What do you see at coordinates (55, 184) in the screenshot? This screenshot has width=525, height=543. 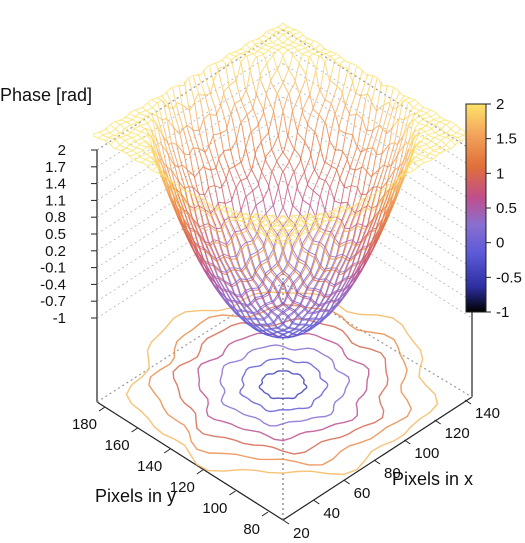 I see `z-tick-label: 1.4` at bounding box center [55, 184].